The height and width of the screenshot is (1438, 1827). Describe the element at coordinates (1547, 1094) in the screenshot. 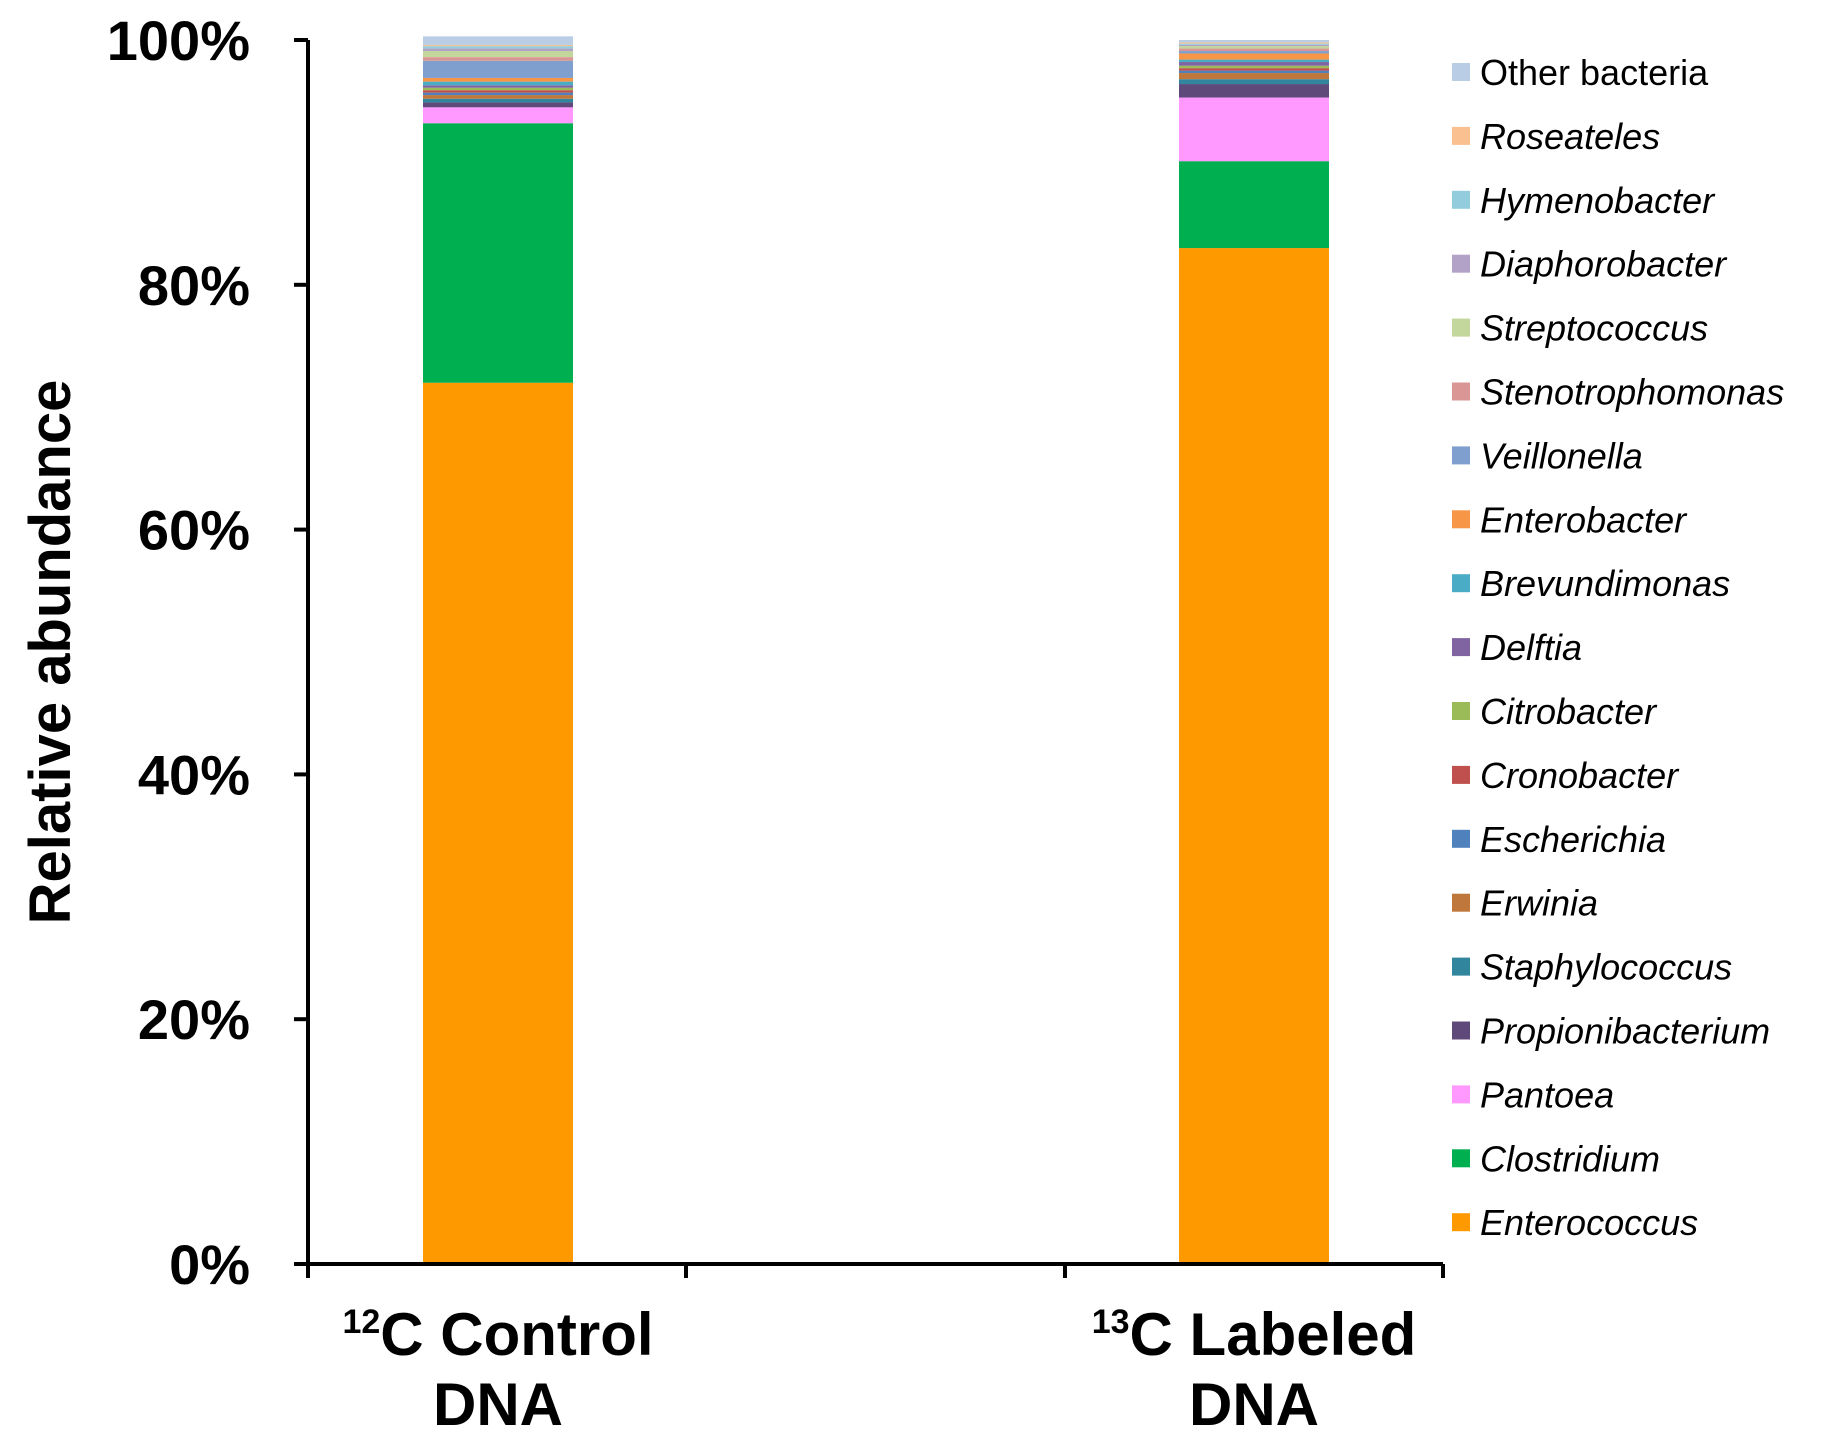

I see `legend-label: Pantoea` at that location.